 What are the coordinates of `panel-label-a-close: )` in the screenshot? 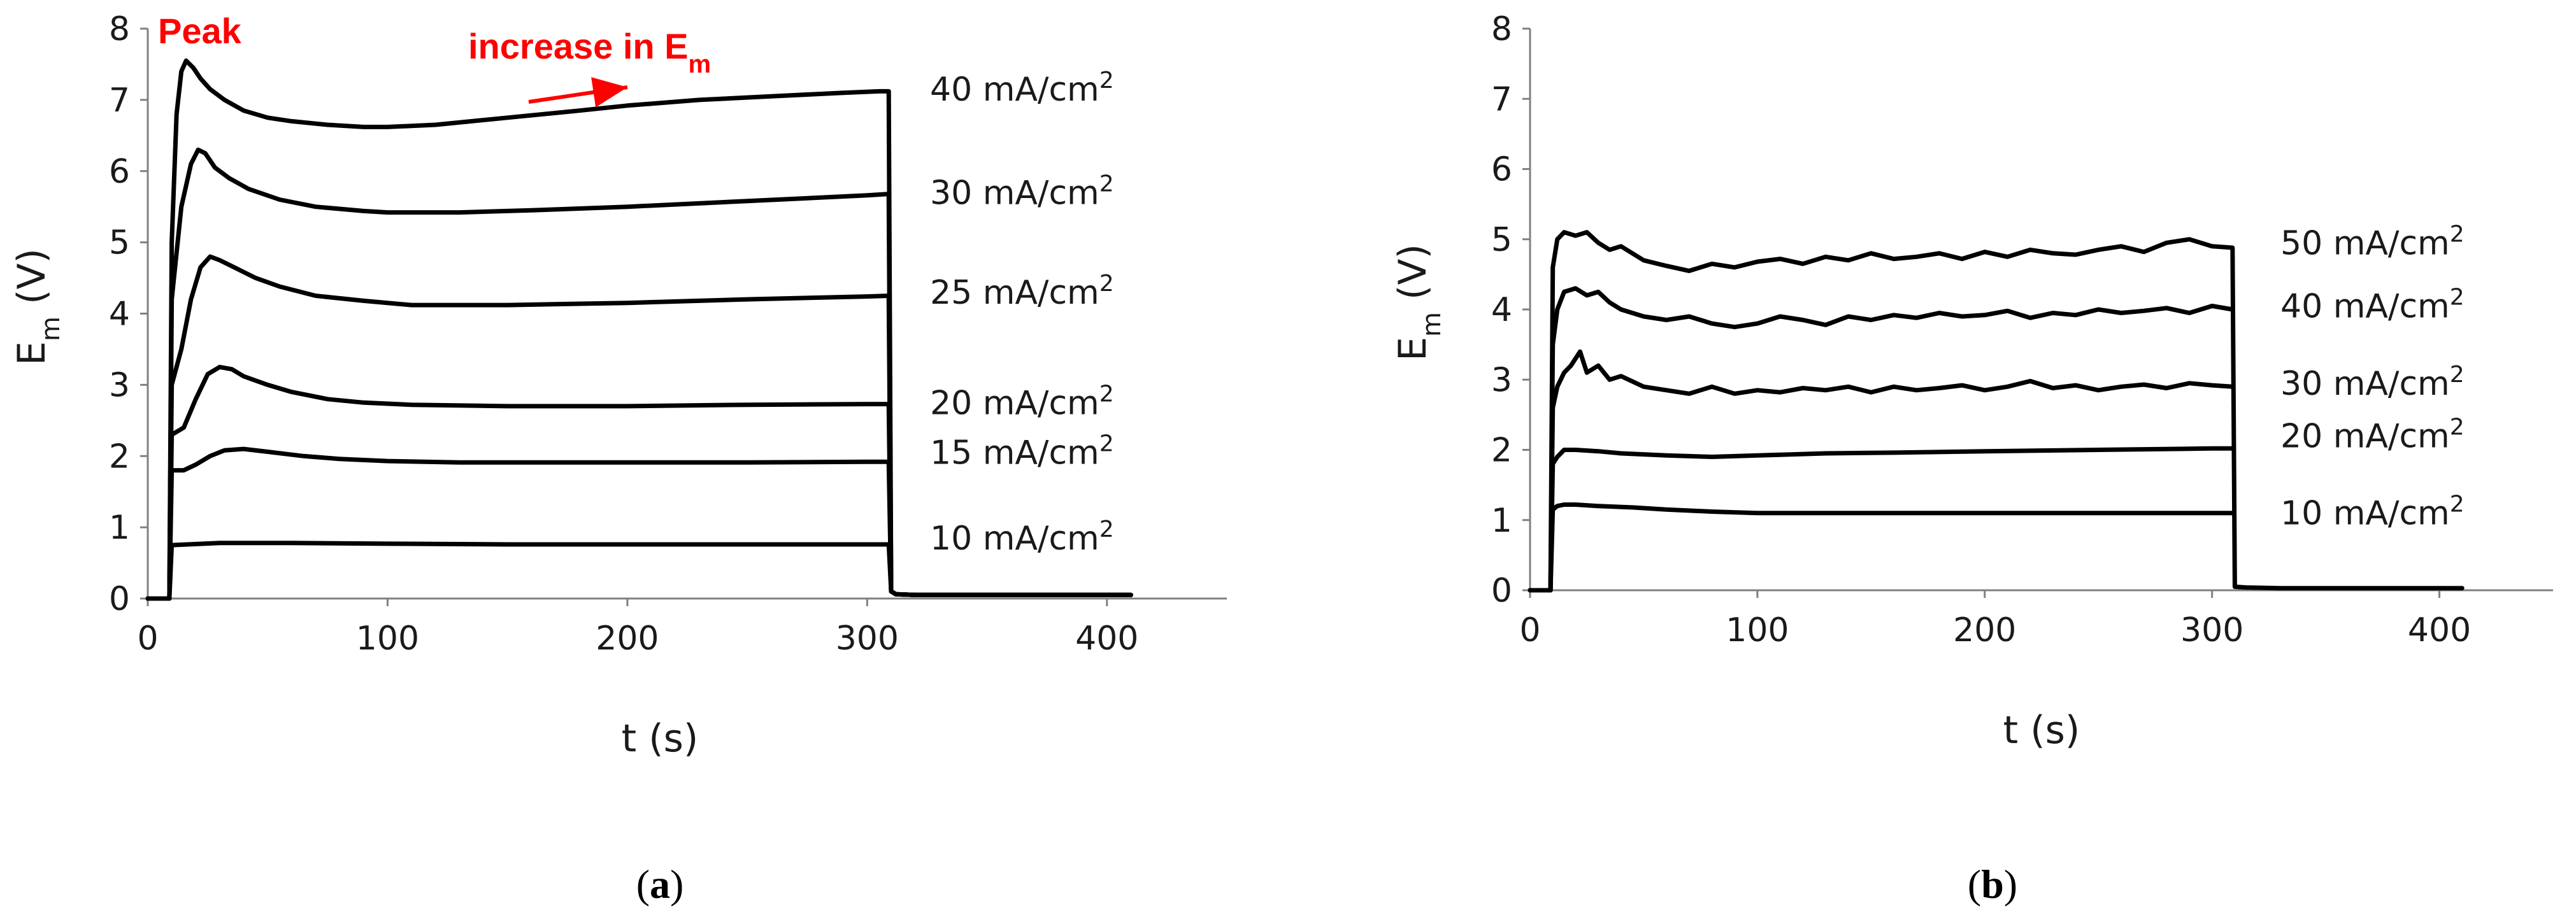 It's located at (677, 884).